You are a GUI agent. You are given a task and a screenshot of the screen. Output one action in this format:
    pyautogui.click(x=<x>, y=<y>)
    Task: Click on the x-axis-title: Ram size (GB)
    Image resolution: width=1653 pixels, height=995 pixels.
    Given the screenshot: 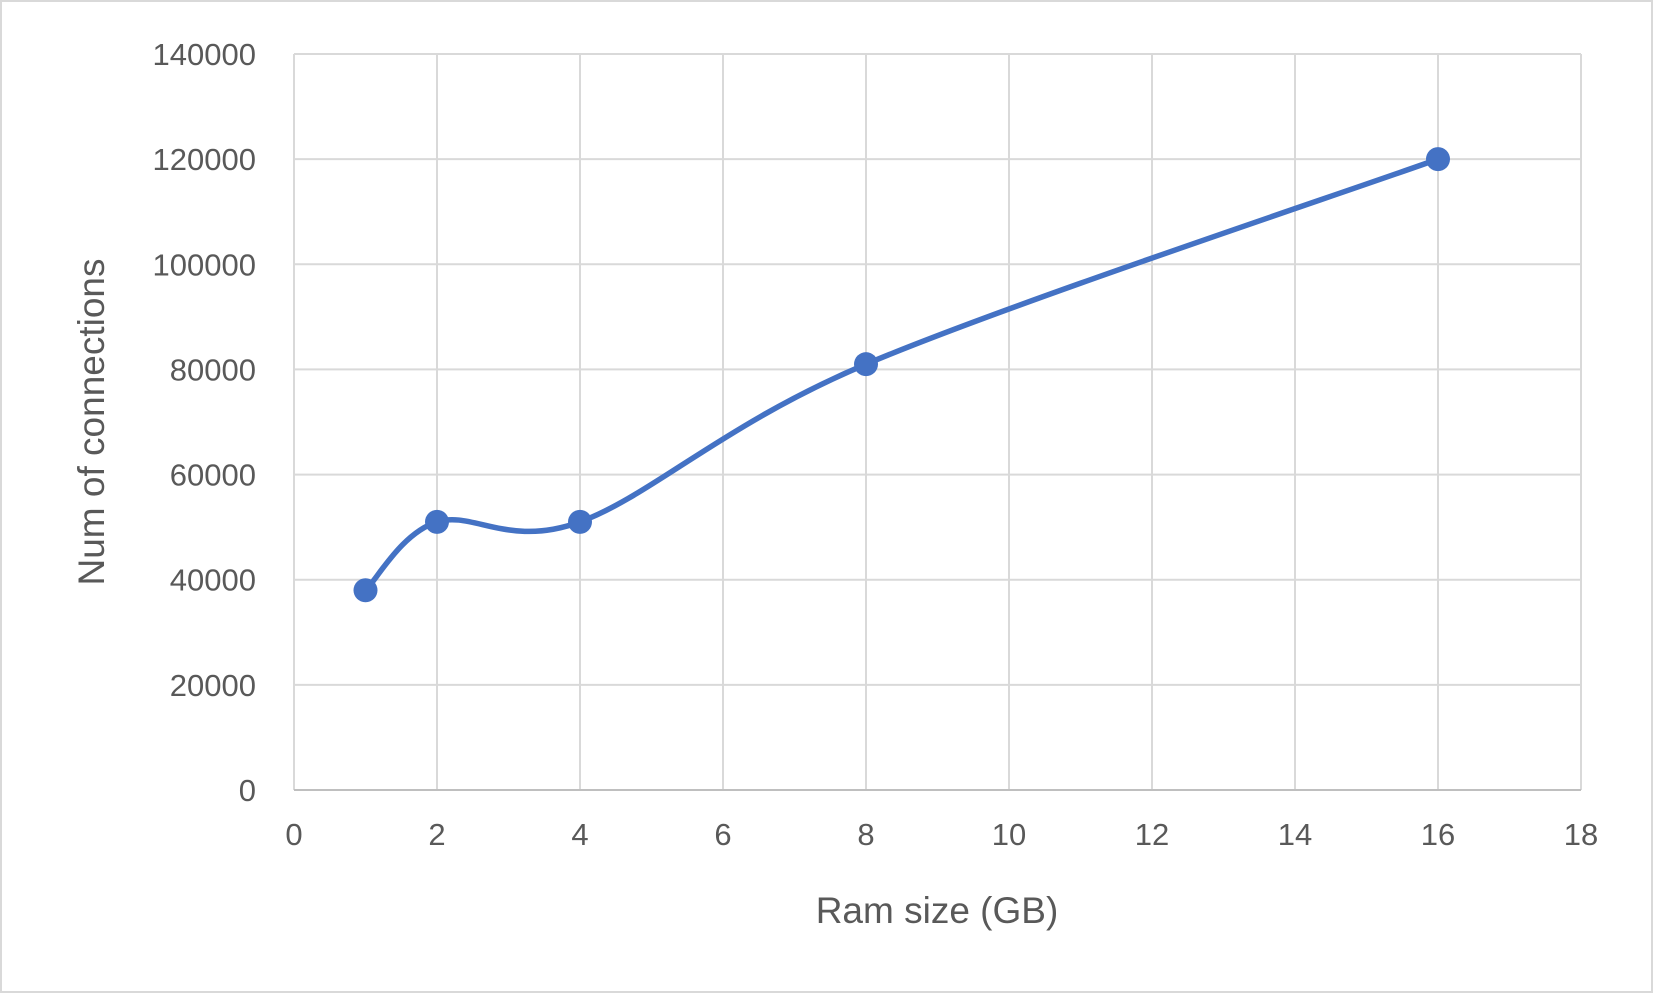 What is the action you would take?
    pyautogui.click(x=937, y=910)
    